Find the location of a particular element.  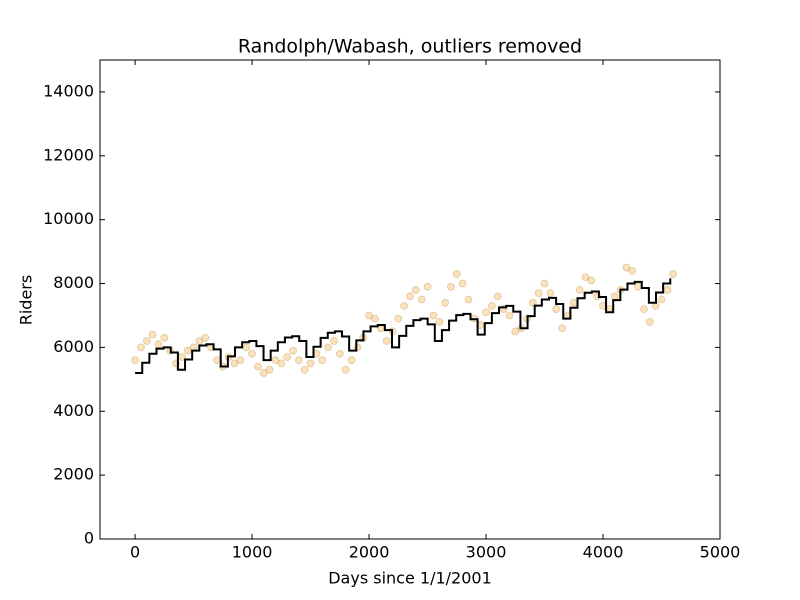

y-tick-label: 6000 is located at coordinates (73, 346).